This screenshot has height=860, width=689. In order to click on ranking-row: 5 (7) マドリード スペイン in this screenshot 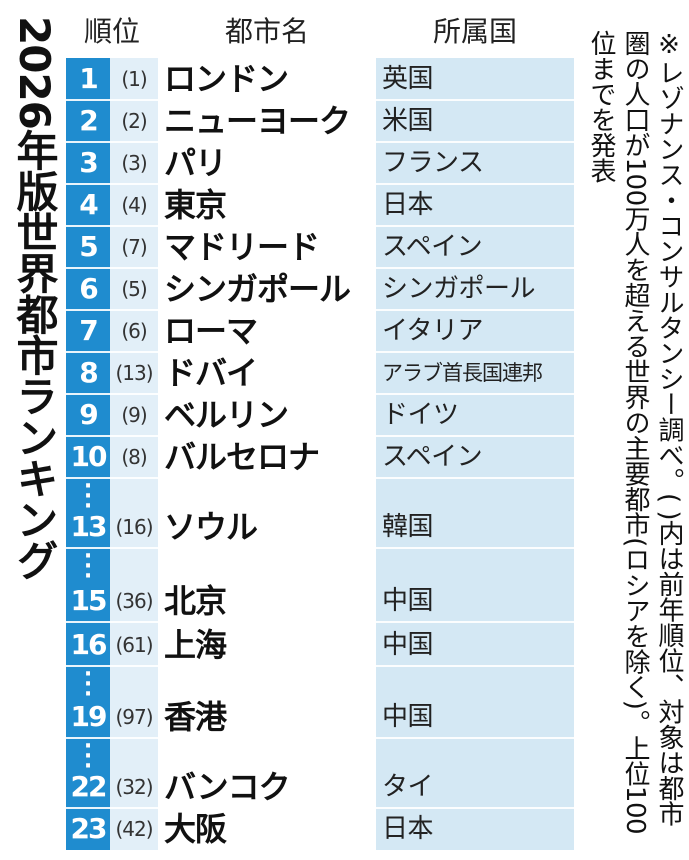, I will do `click(320, 247)`.